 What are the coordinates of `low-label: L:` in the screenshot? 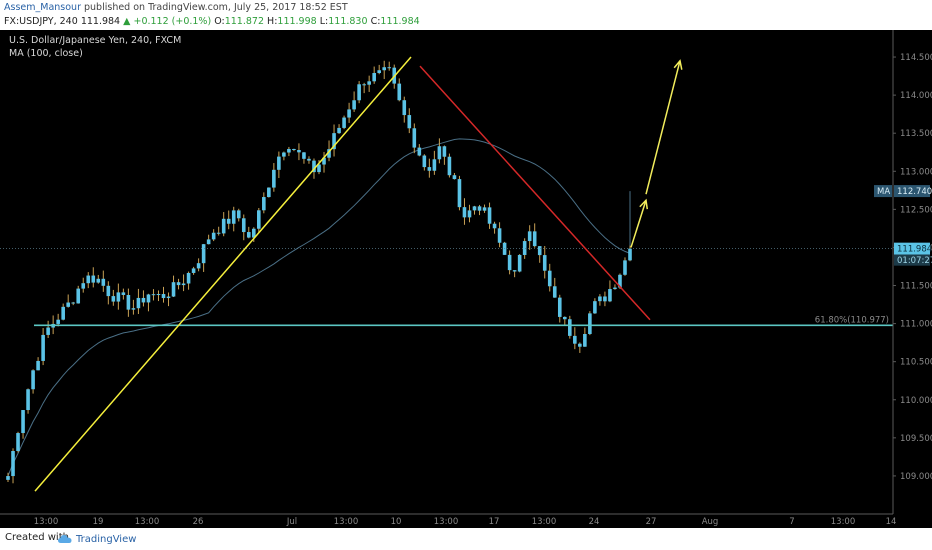 It's located at (324, 21).